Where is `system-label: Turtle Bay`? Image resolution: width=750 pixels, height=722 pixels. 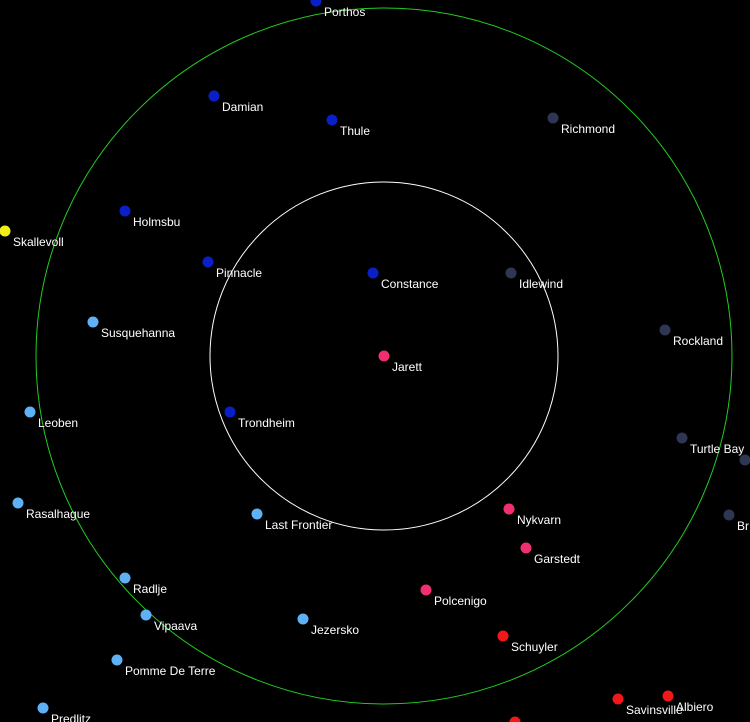 system-label: Turtle Bay is located at coordinates (717, 449).